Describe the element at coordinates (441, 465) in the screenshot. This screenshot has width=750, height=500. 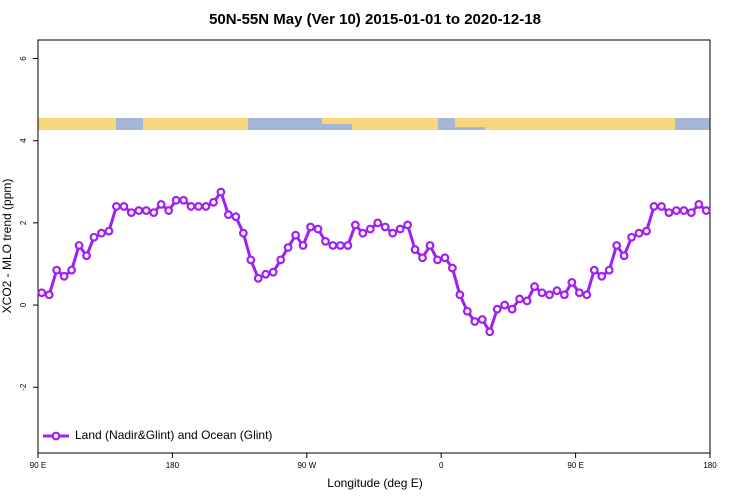
I see `x-tick-label: 0` at that location.